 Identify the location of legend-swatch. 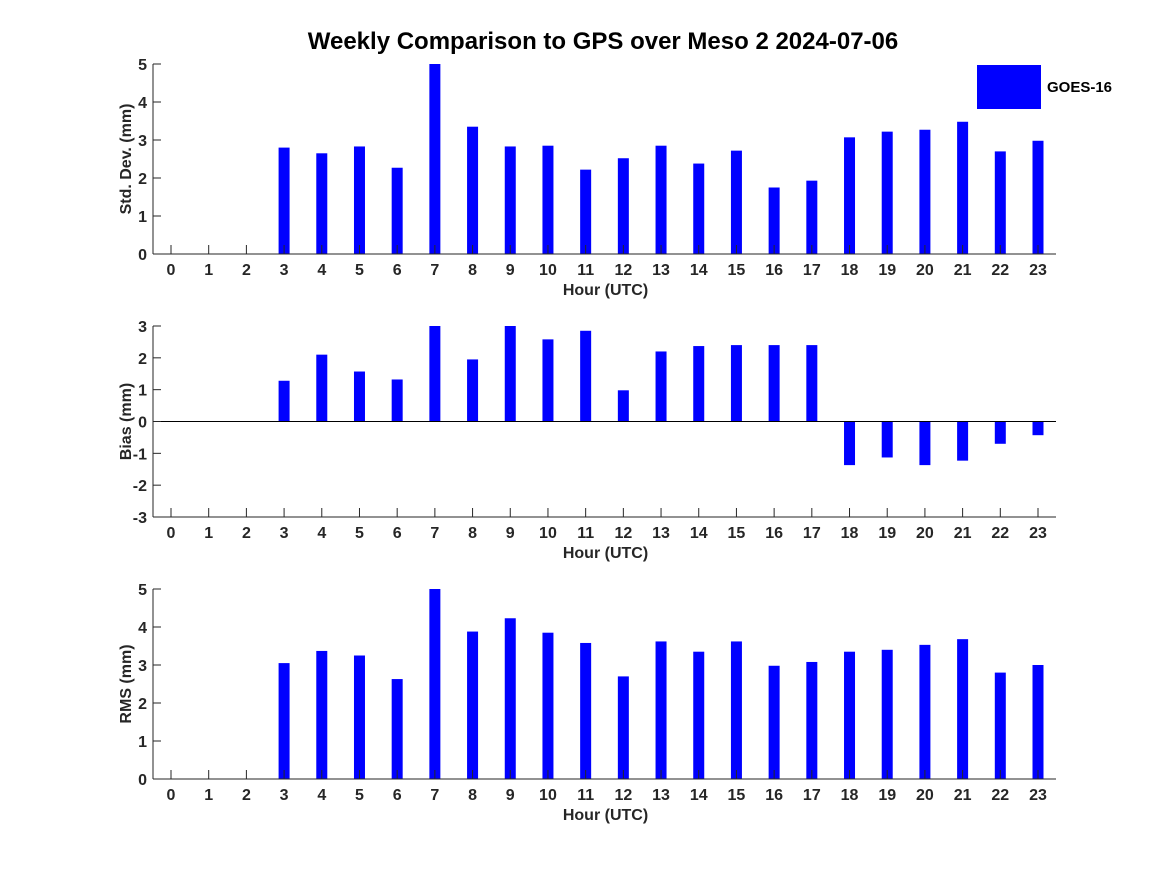
(1009, 87).